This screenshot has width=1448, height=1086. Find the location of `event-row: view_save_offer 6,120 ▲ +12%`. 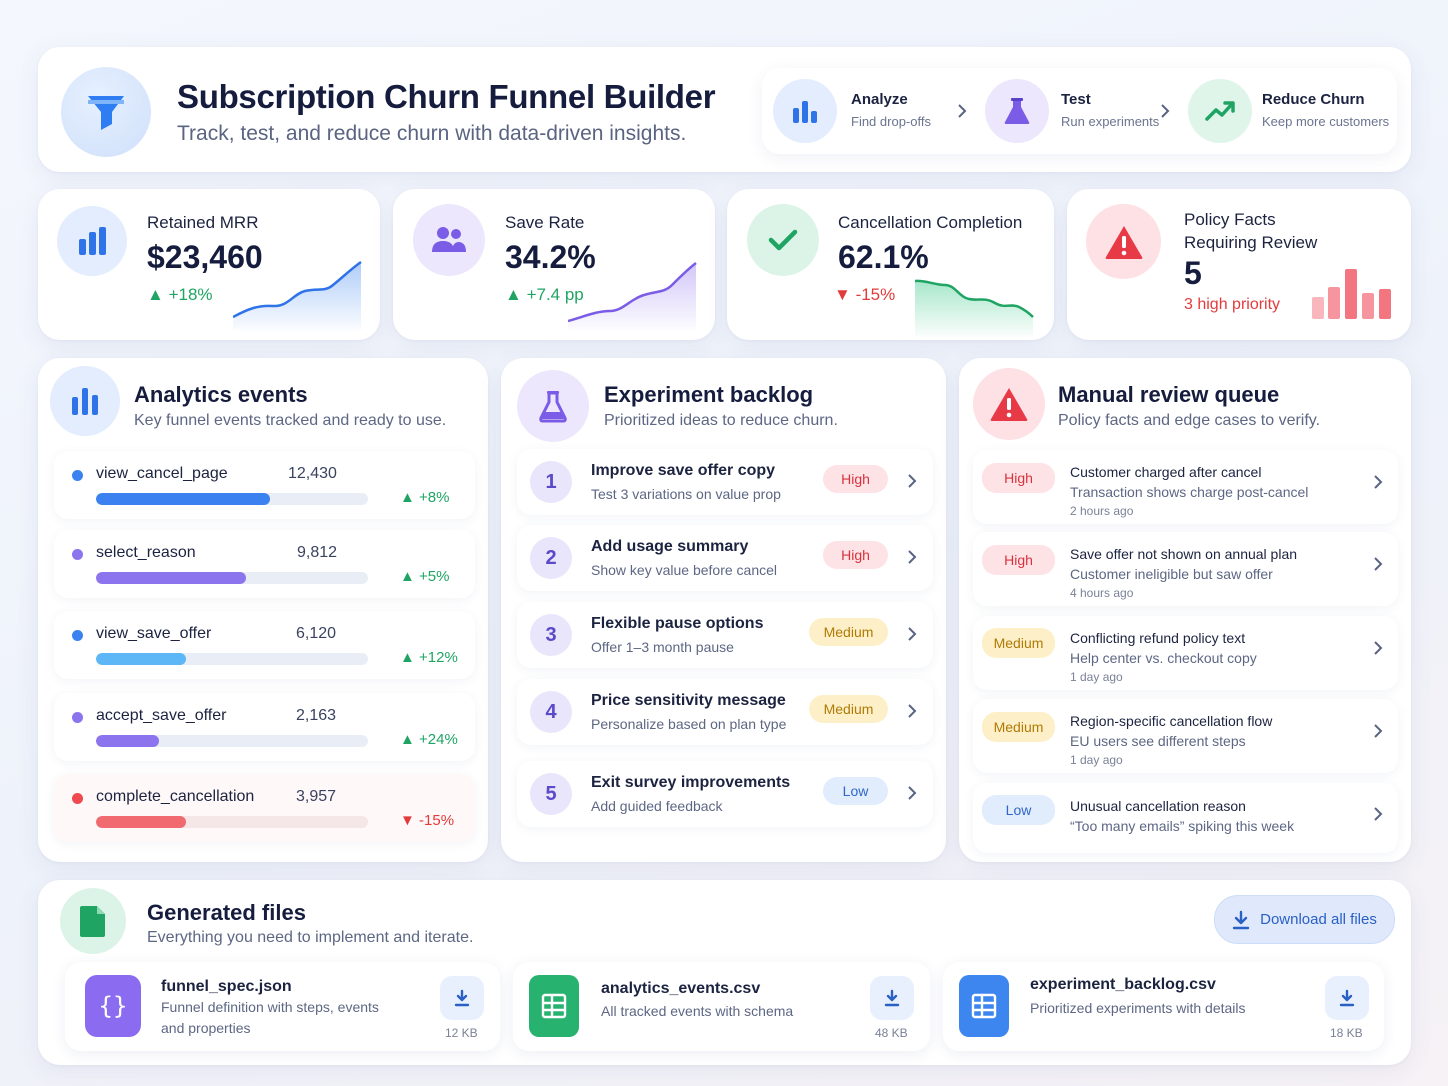

event-row: view_save_offer 6,120 ▲ +12% is located at coordinates (264, 645).